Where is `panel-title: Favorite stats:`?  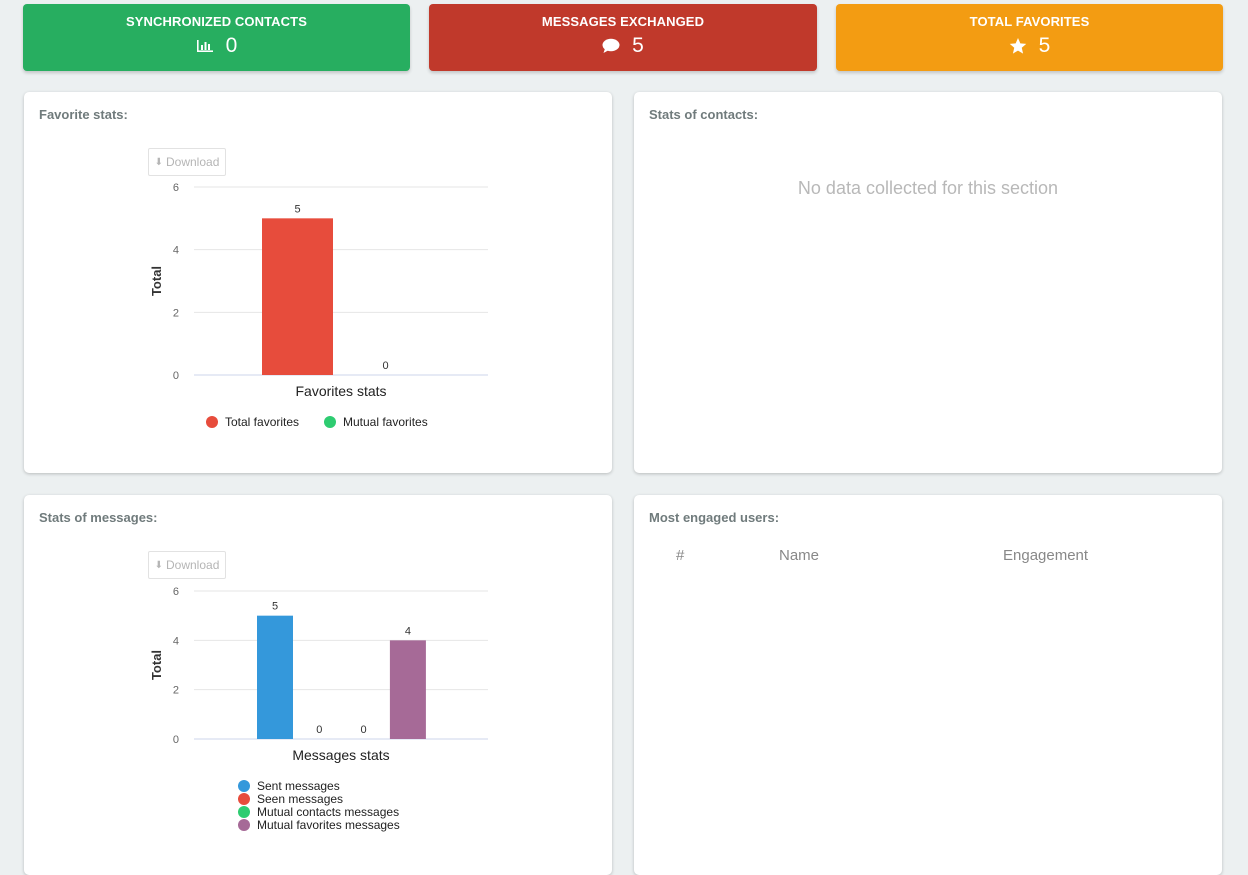
panel-title: Favorite stats: is located at coordinates (83, 114).